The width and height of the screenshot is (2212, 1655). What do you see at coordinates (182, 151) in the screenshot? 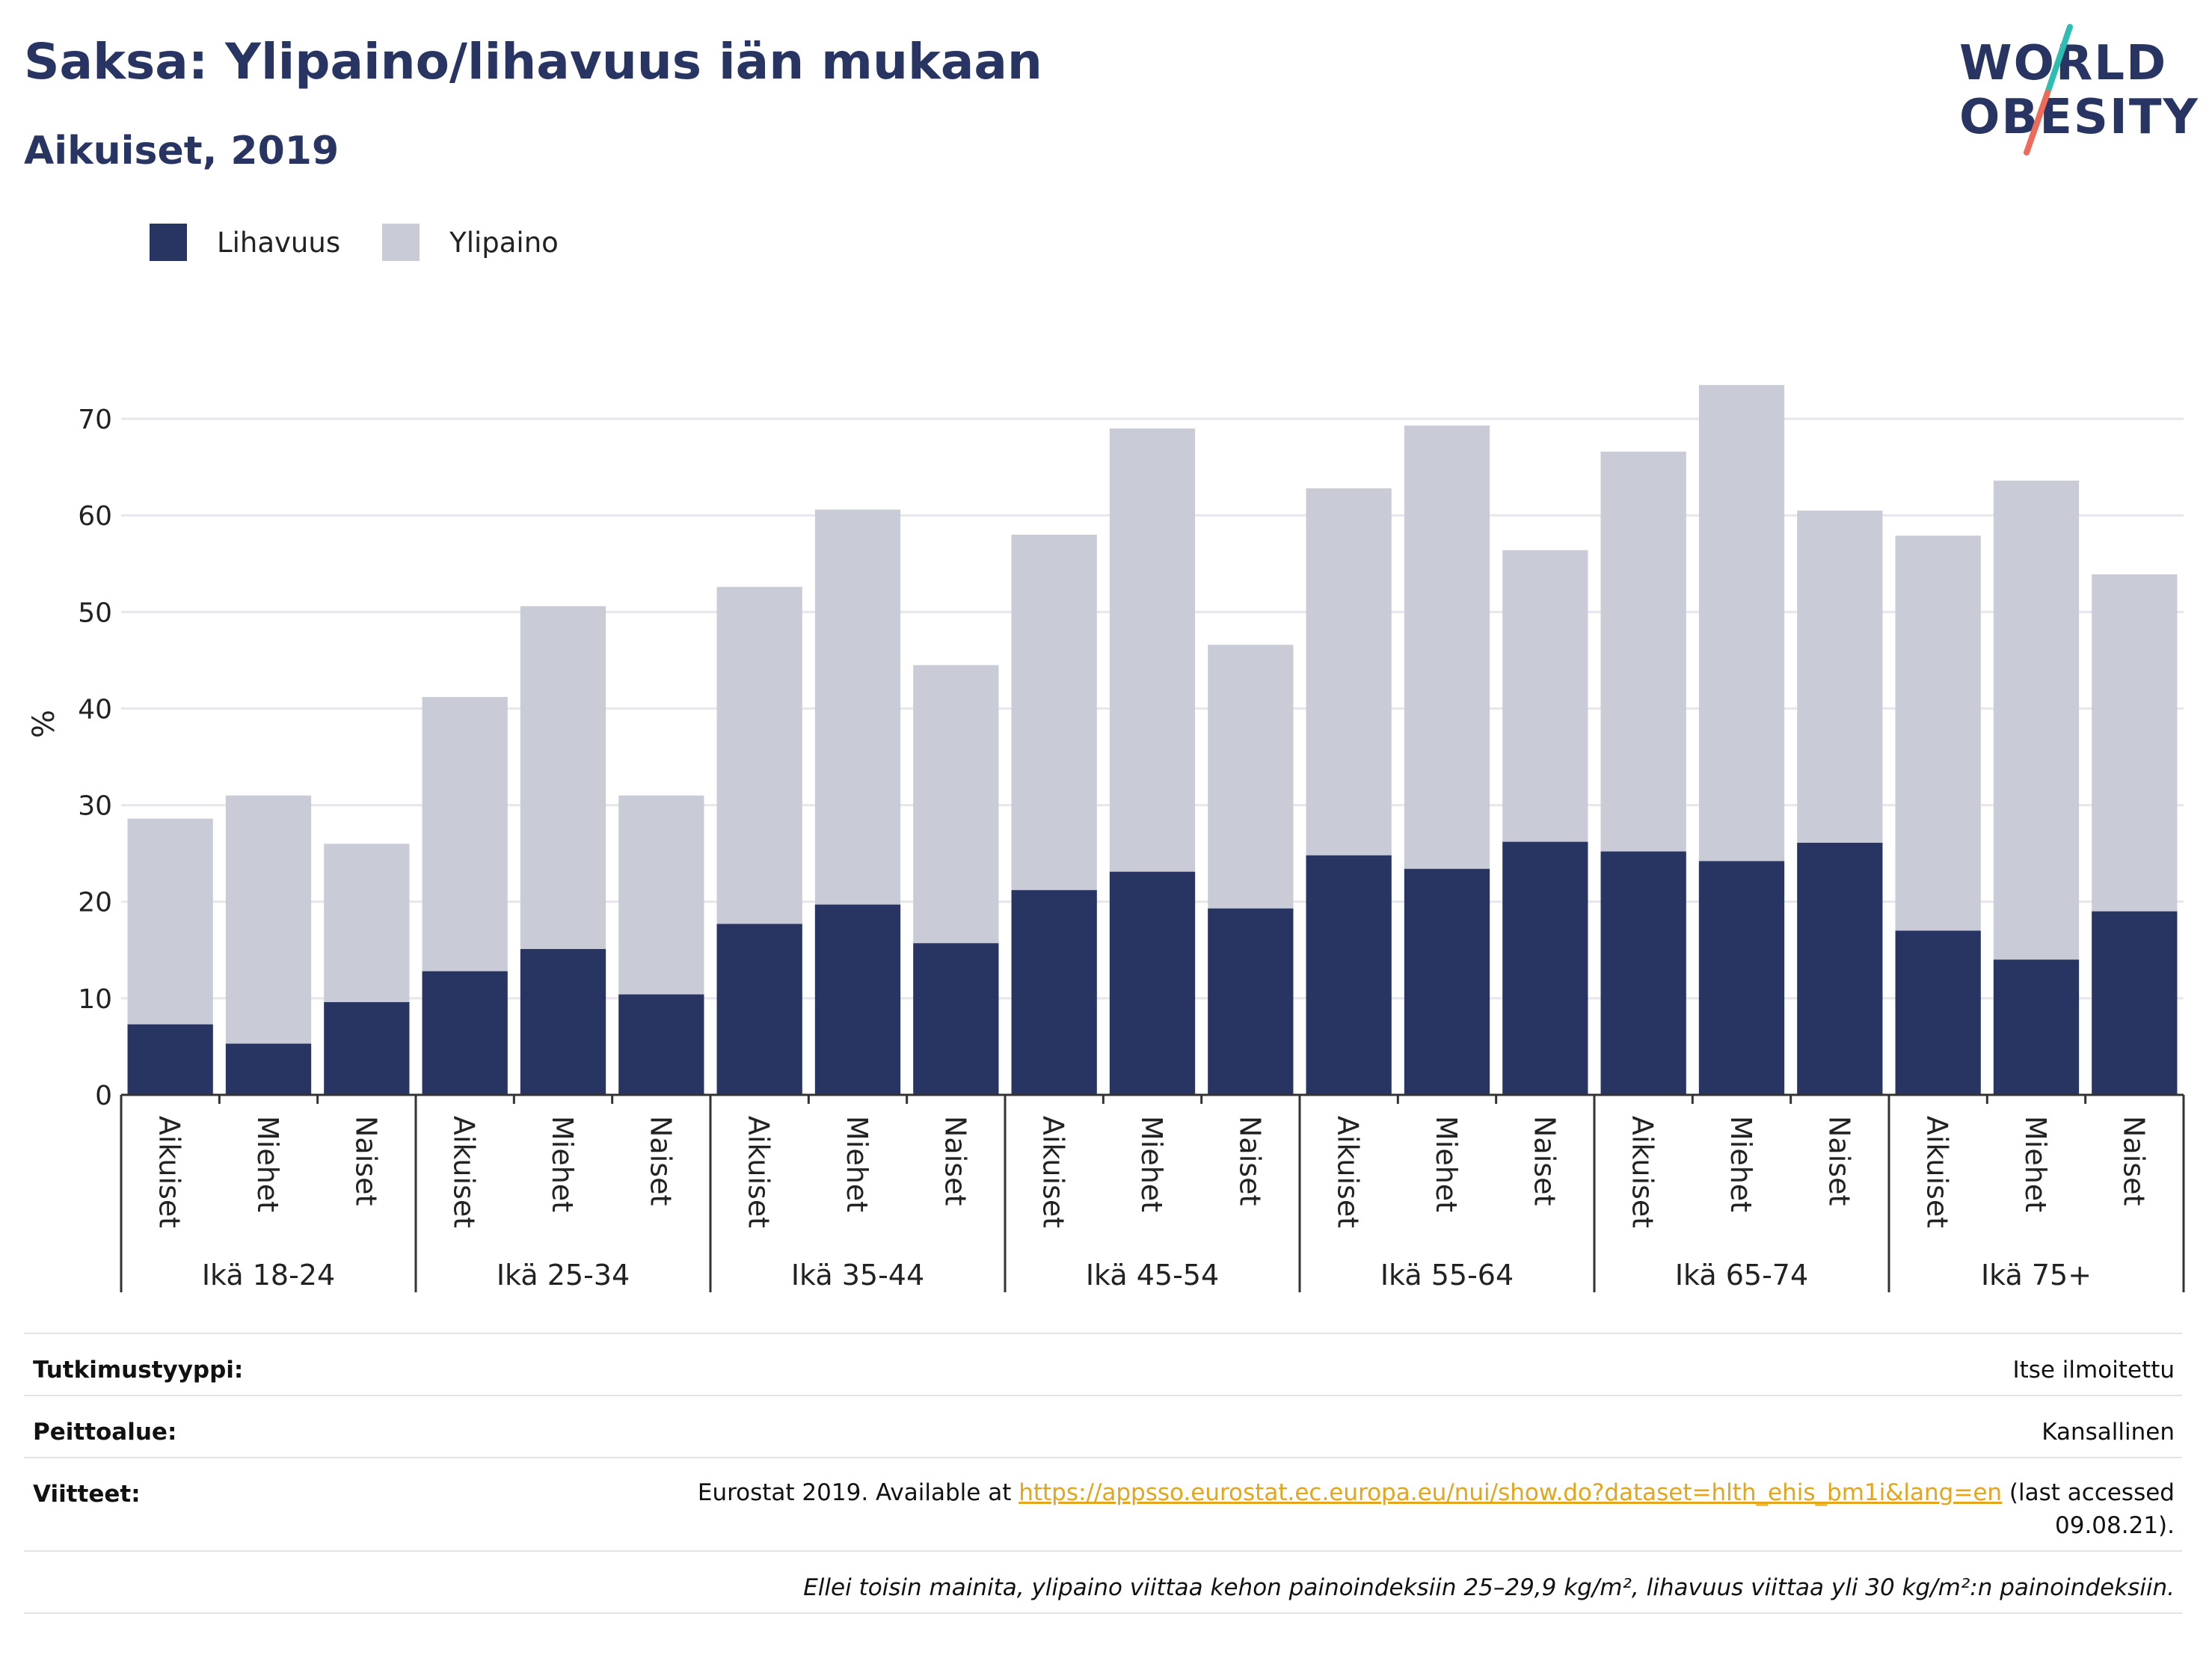
I see `chart-subtitle: Aikuiset, 2019` at bounding box center [182, 151].